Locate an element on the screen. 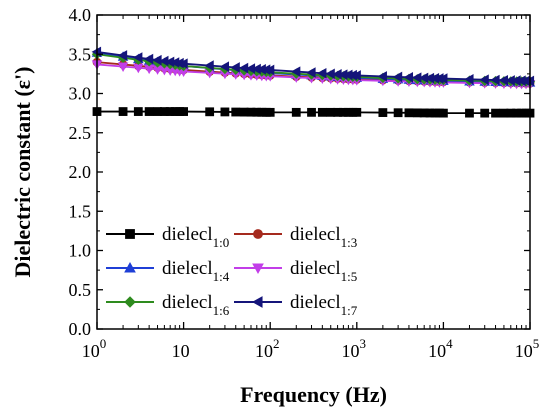 This screenshot has height=414, width=550. x-tick-label: 10³ is located at coordinates (354, 348).